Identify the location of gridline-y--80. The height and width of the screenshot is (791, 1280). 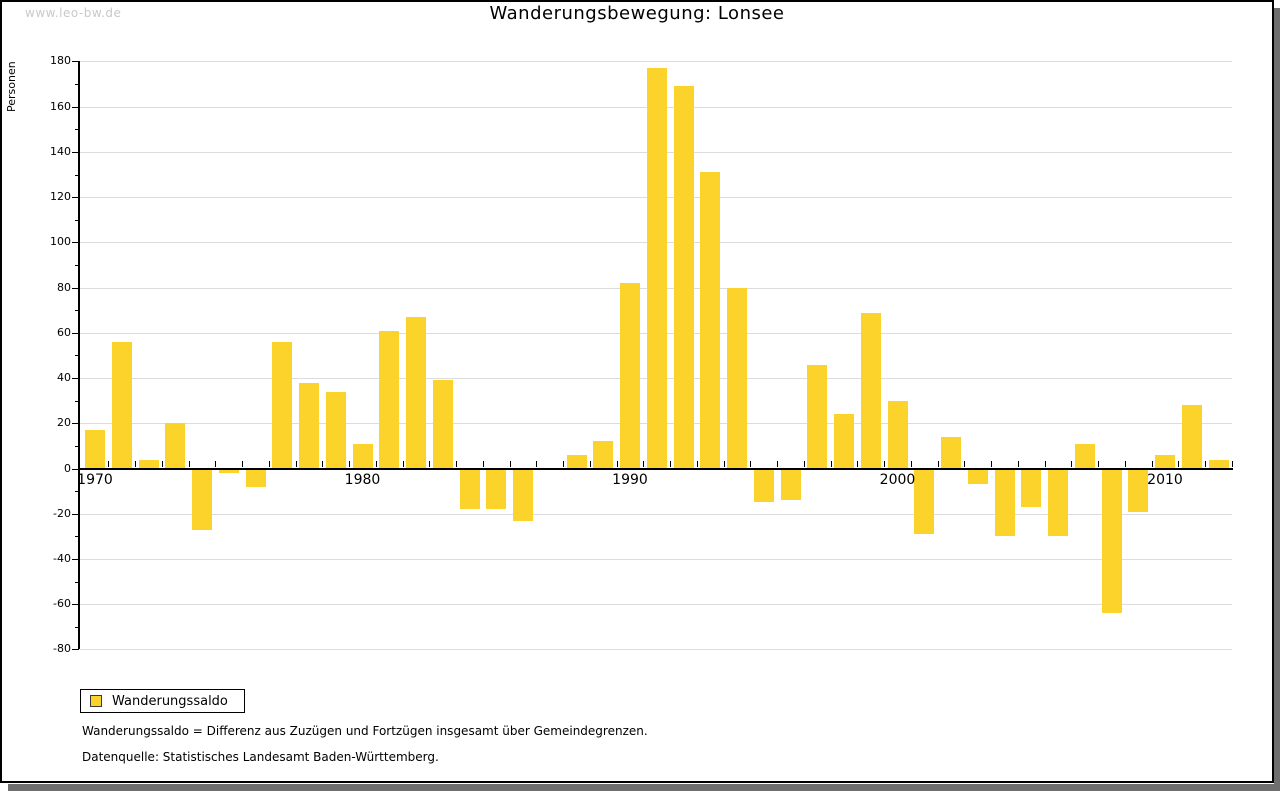
(656, 649).